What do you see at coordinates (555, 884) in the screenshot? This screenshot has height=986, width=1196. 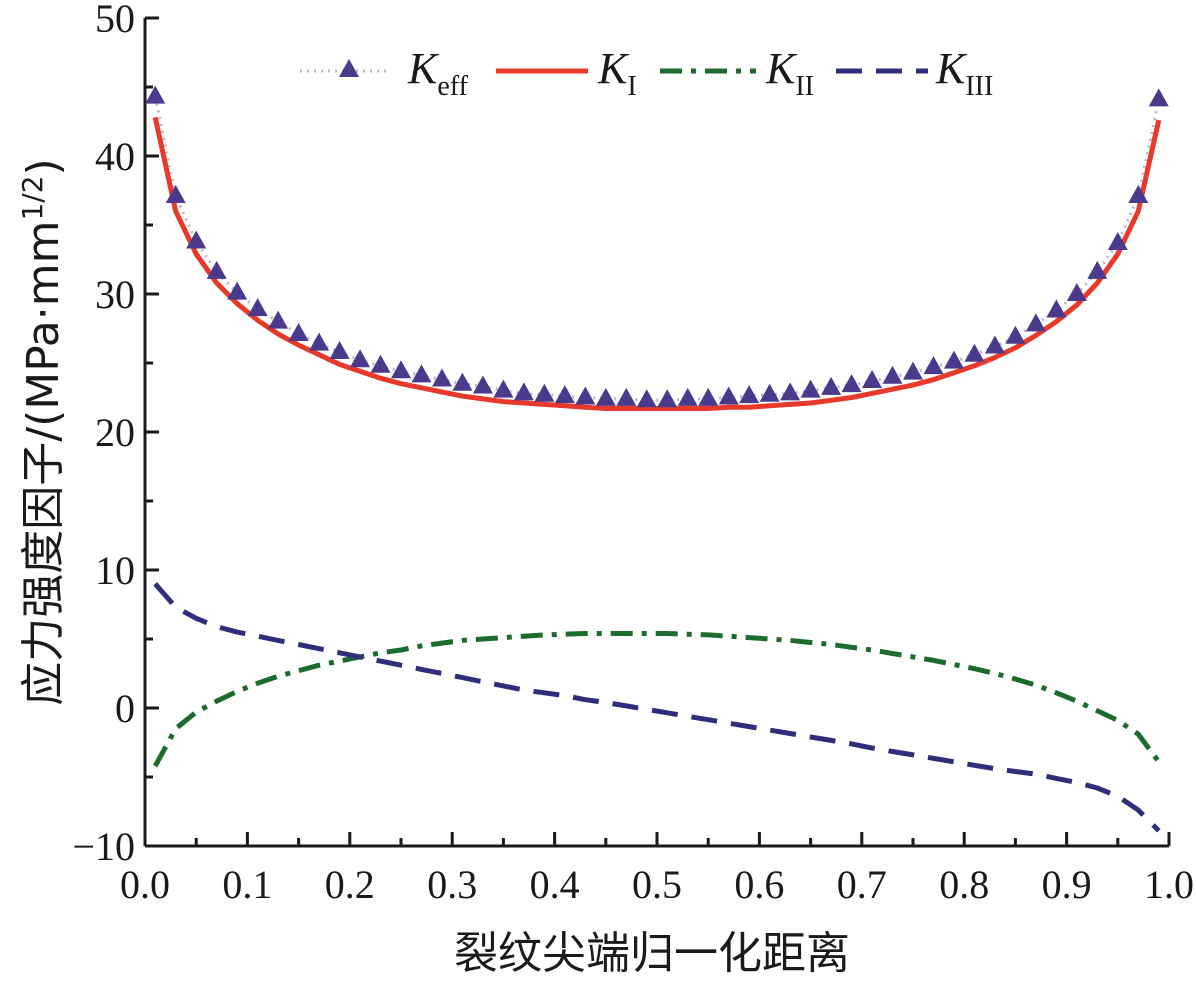 I see `x-tick-label: 0.4` at bounding box center [555, 884].